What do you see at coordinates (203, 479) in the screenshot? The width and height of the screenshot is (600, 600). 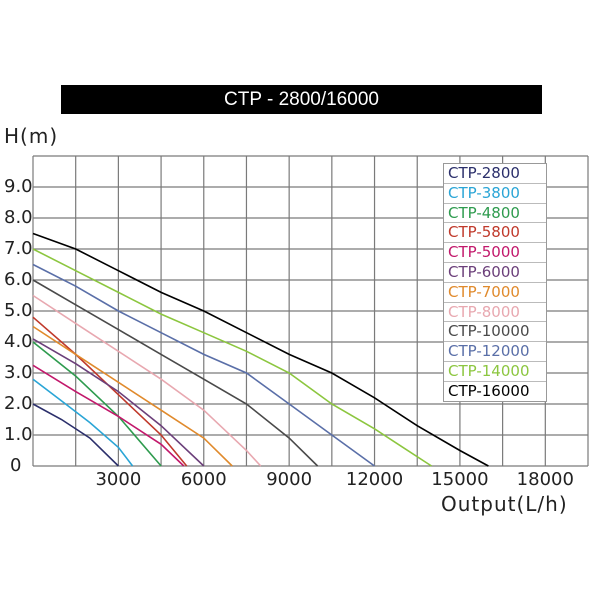 I see `x-tick-label: 6000` at bounding box center [203, 479].